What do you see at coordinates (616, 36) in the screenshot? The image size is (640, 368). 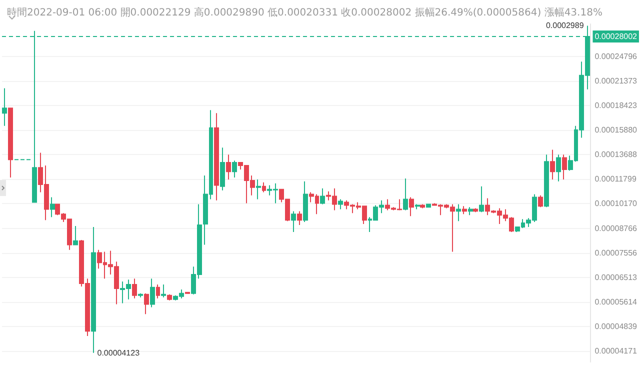 I see `ref-line-label: 0.00028002` at bounding box center [616, 36].